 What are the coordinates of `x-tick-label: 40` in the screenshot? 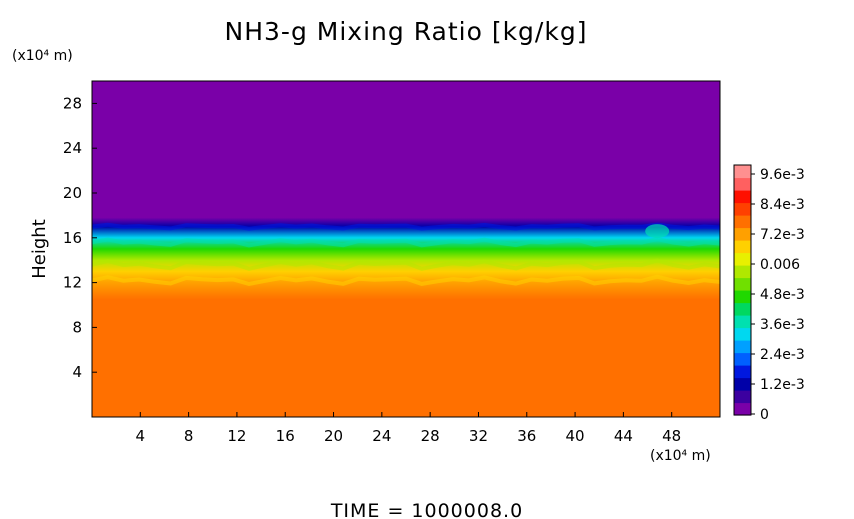 It's located at (575, 436).